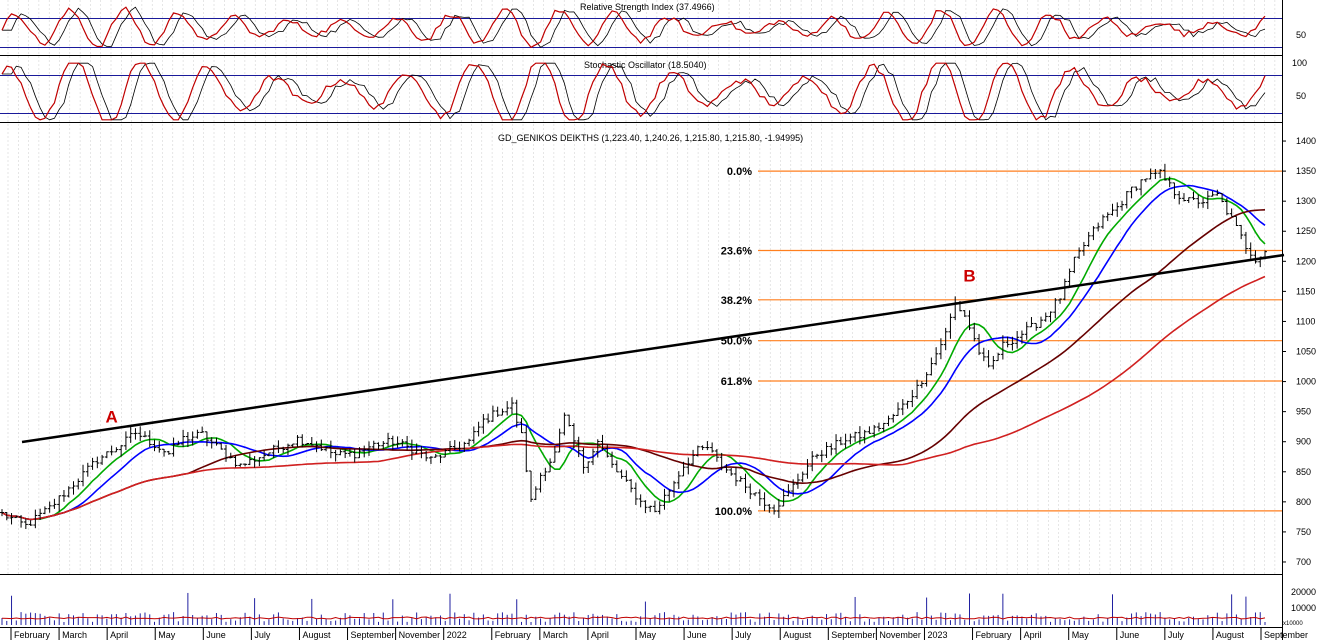  Describe the element at coordinates (734, 512) in the screenshot. I see `fib-label: 100.0%` at that location.